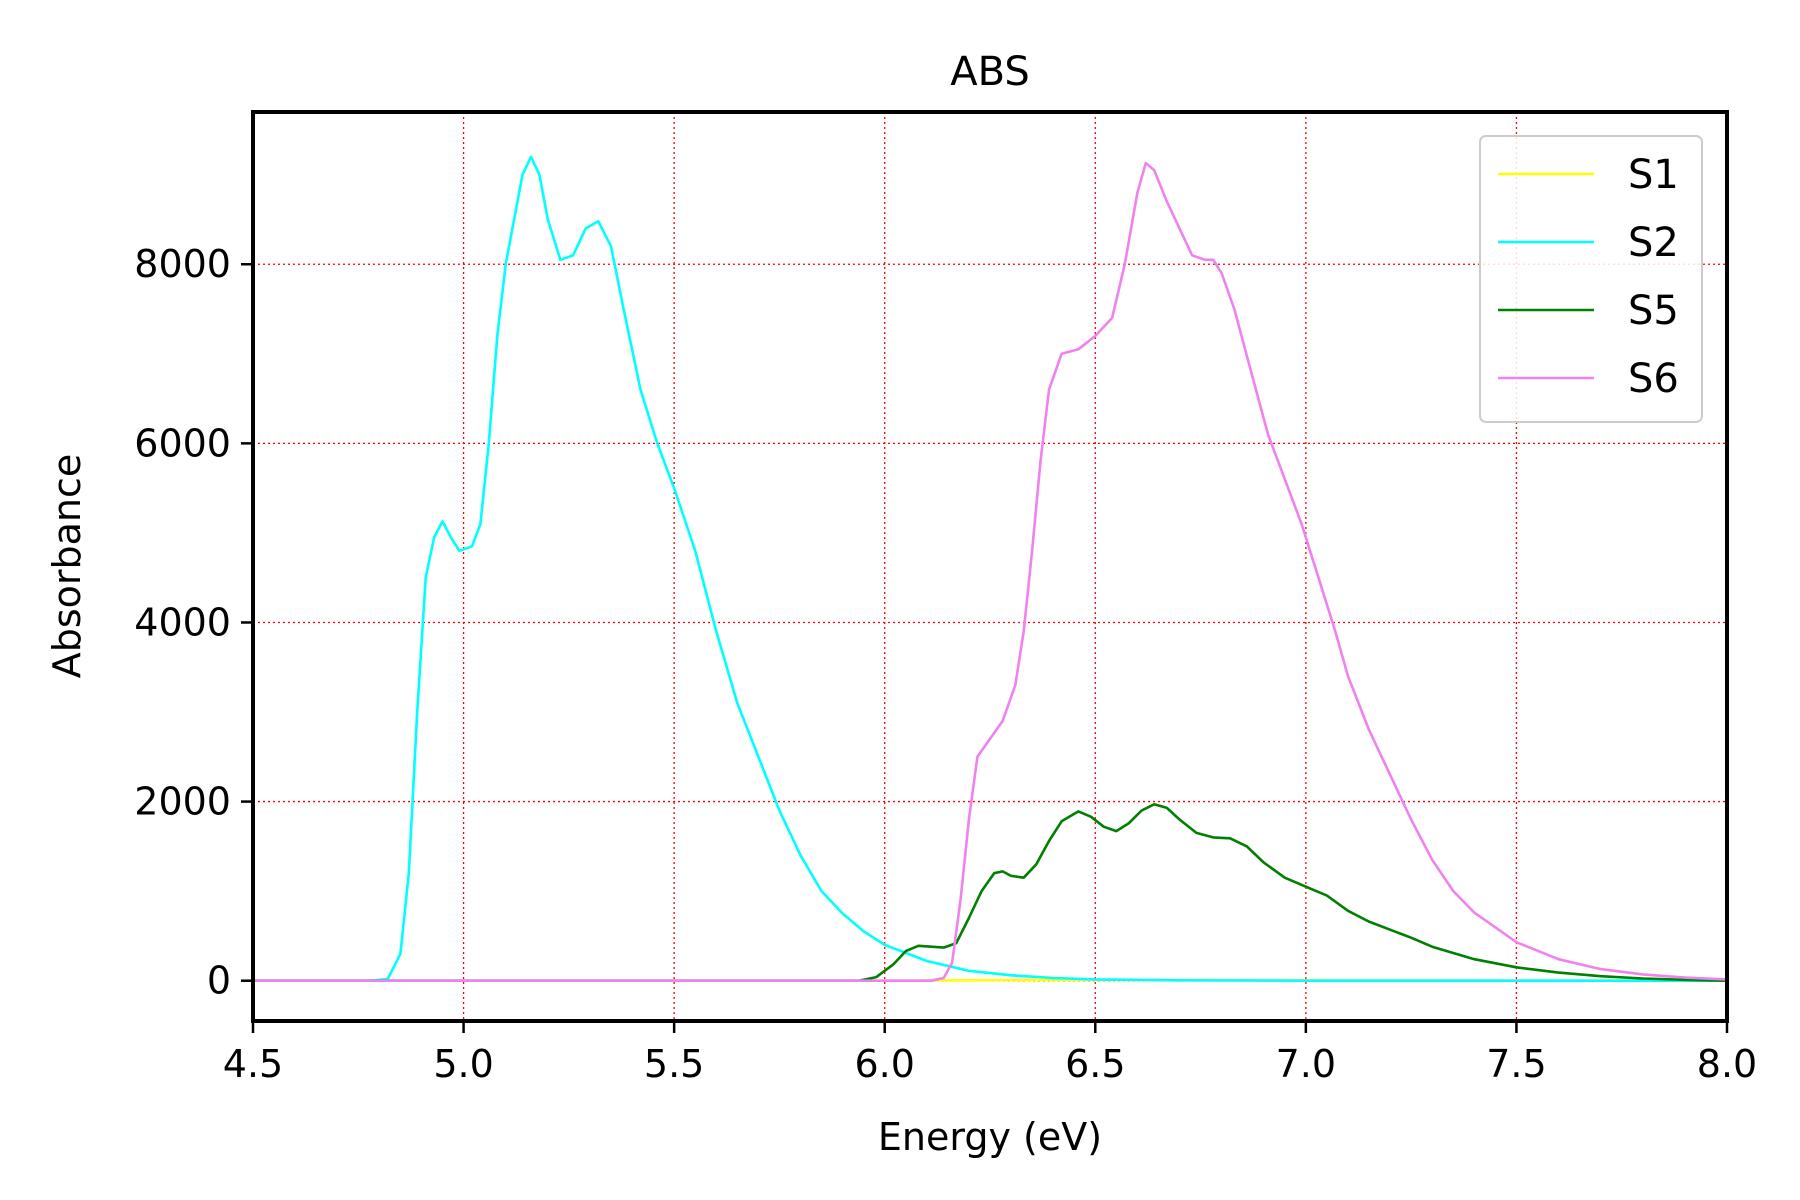  What do you see at coordinates (674, 1064) in the screenshot?
I see `x-tick-label: 5.5` at bounding box center [674, 1064].